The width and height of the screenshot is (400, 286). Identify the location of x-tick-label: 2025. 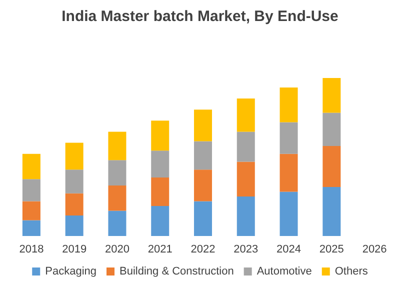
(331, 250).